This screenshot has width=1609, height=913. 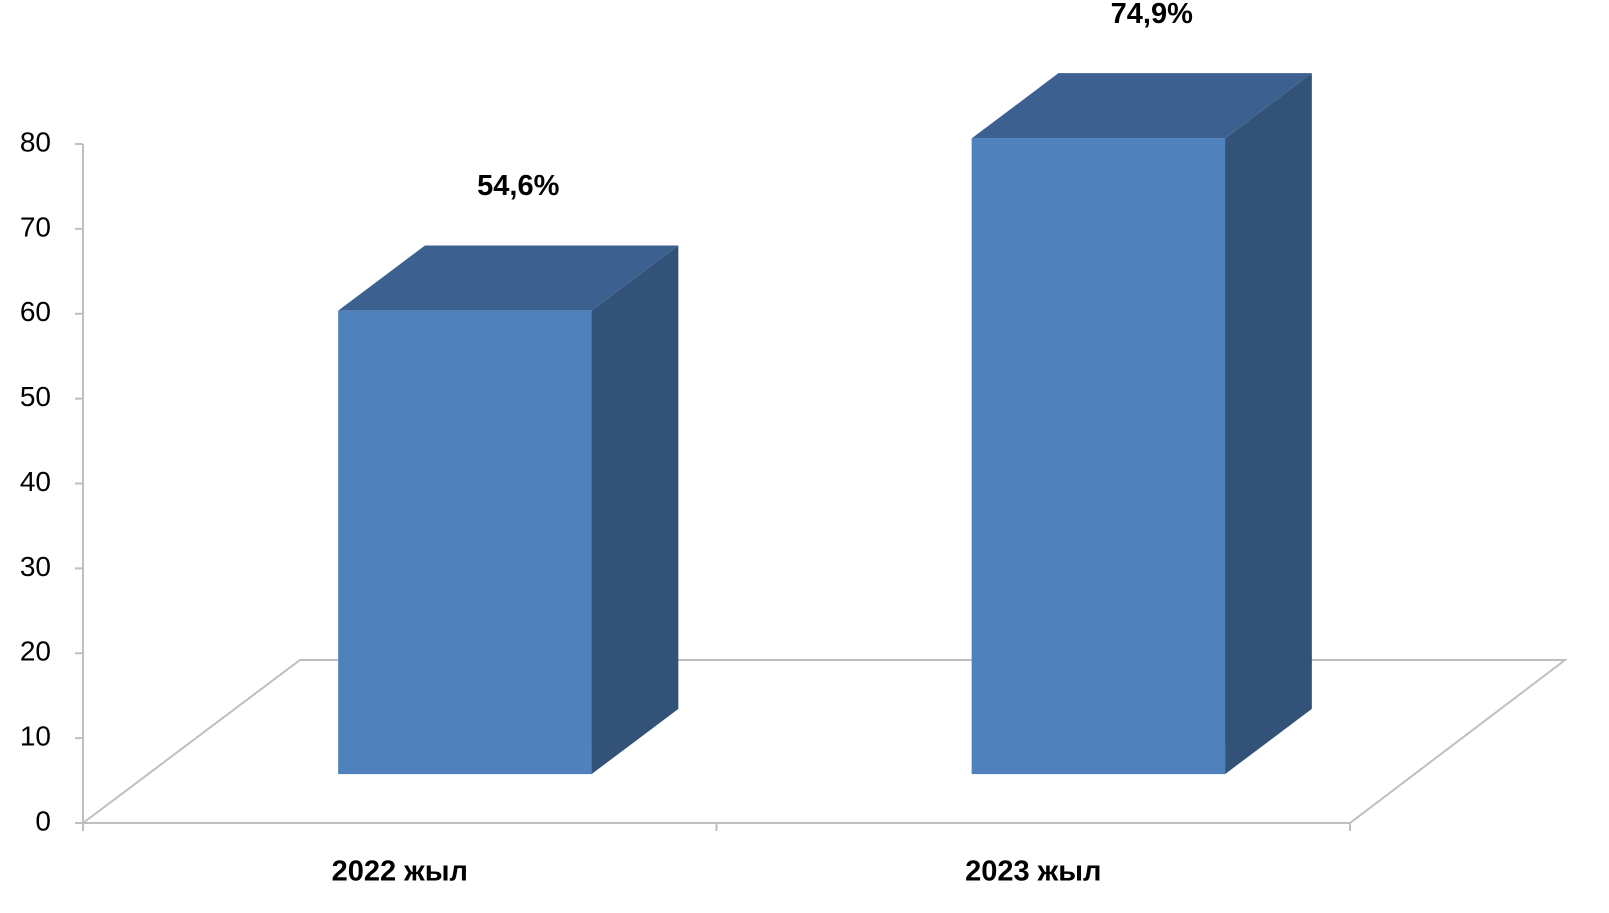 I want to click on value-label: 54,6%, so click(x=518, y=186).